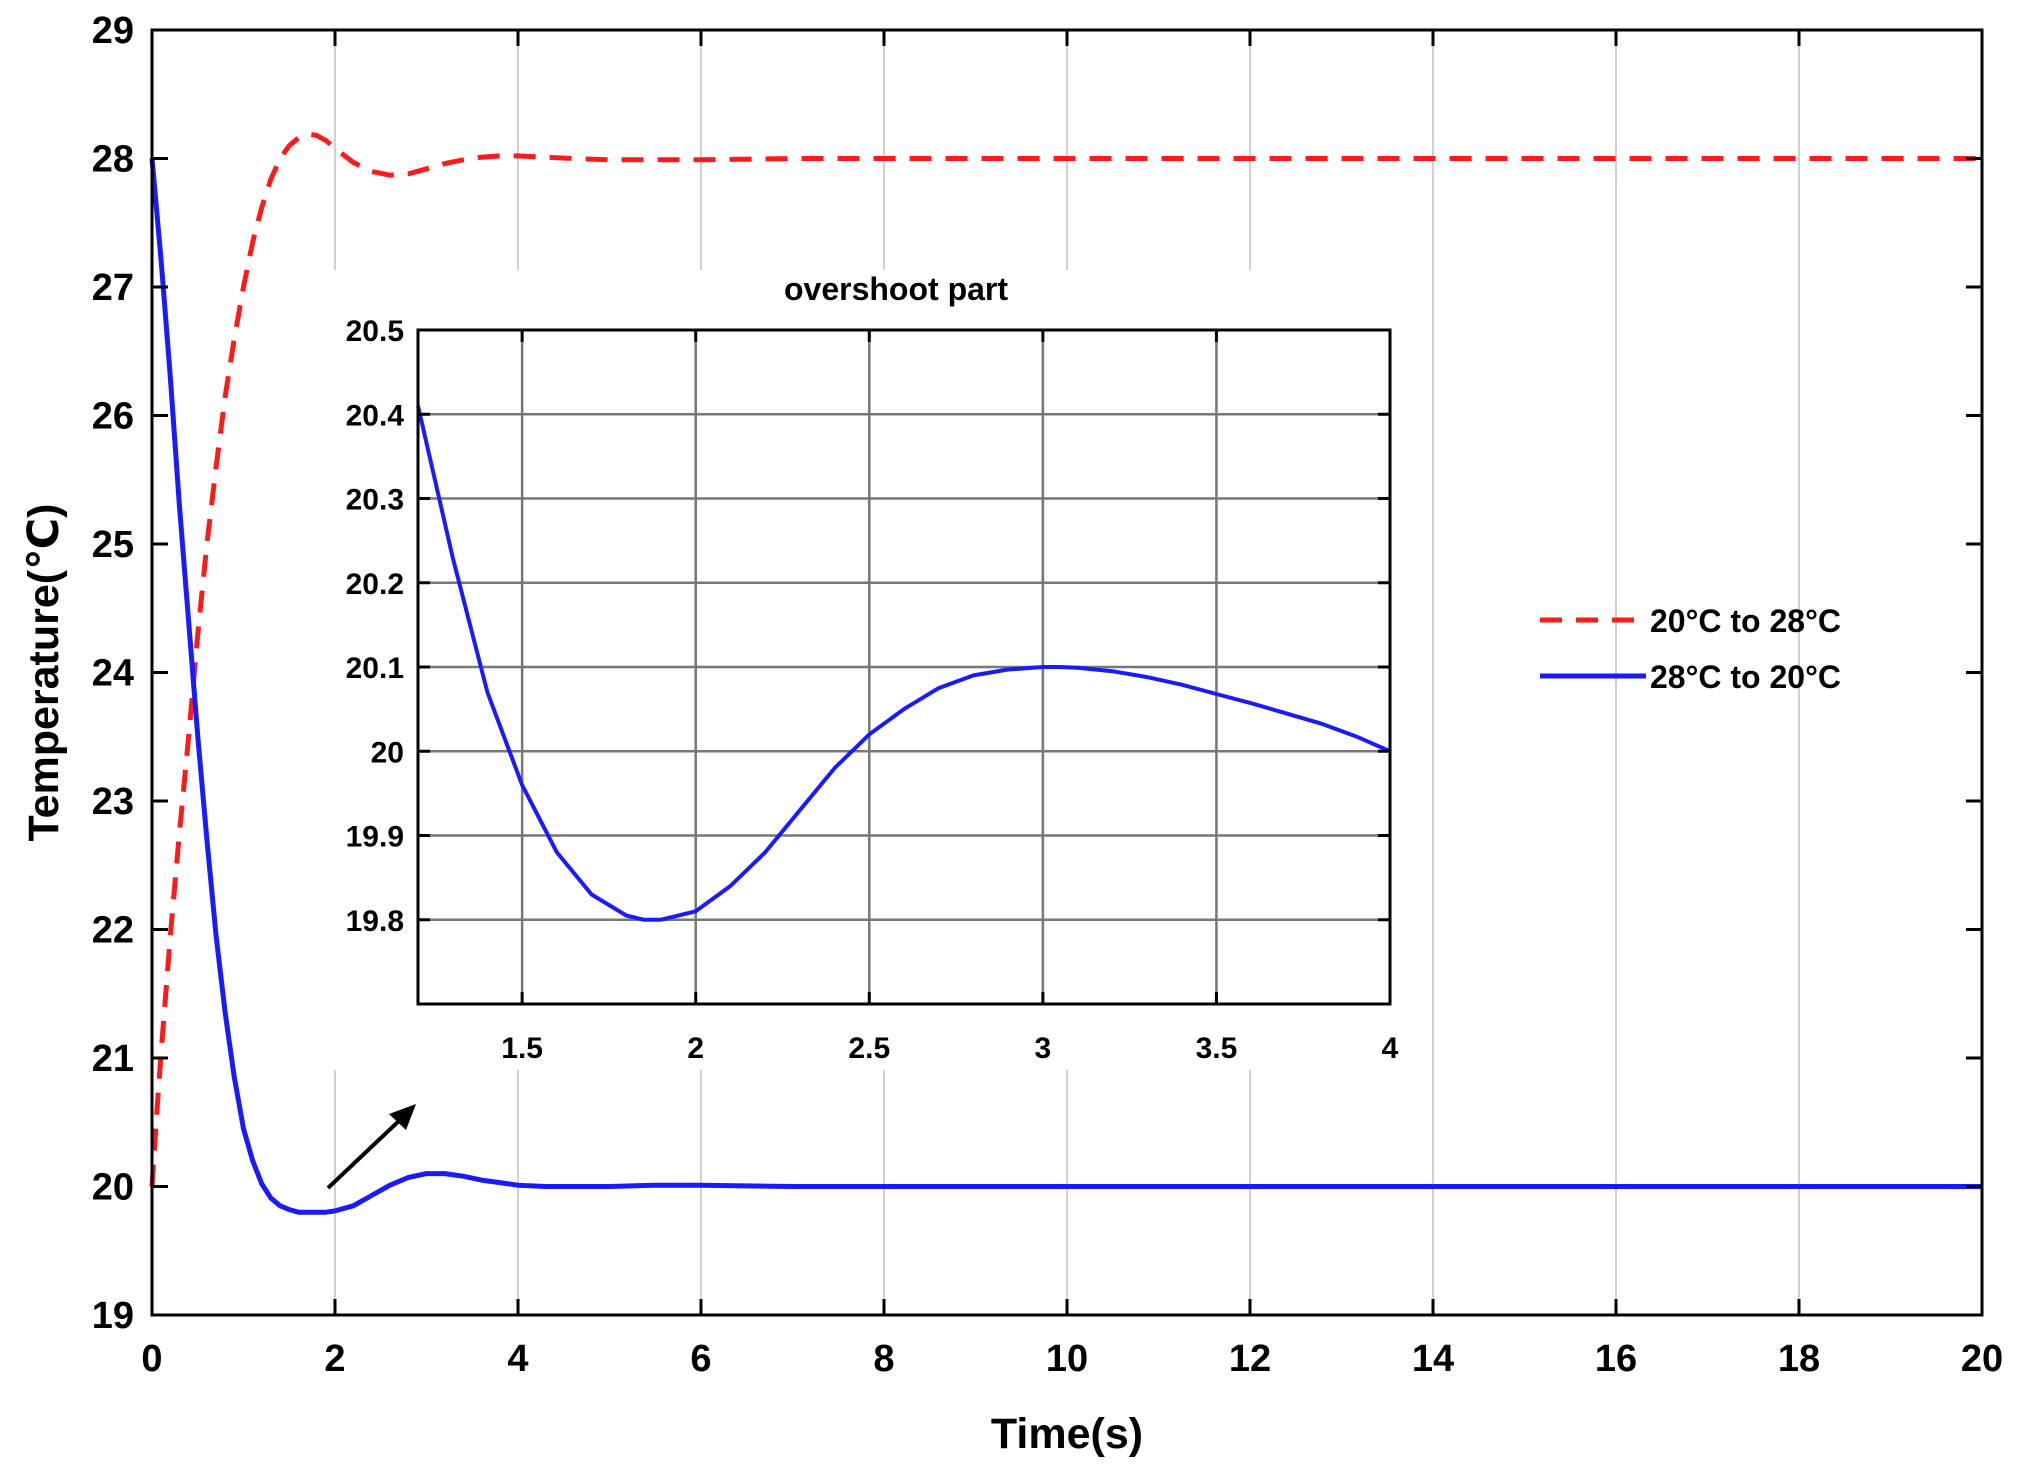  What do you see at coordinates (1616, 1359) in the screenshot?
I see `x-tick-label-16: 16` at bounding box center [1616, 1359].